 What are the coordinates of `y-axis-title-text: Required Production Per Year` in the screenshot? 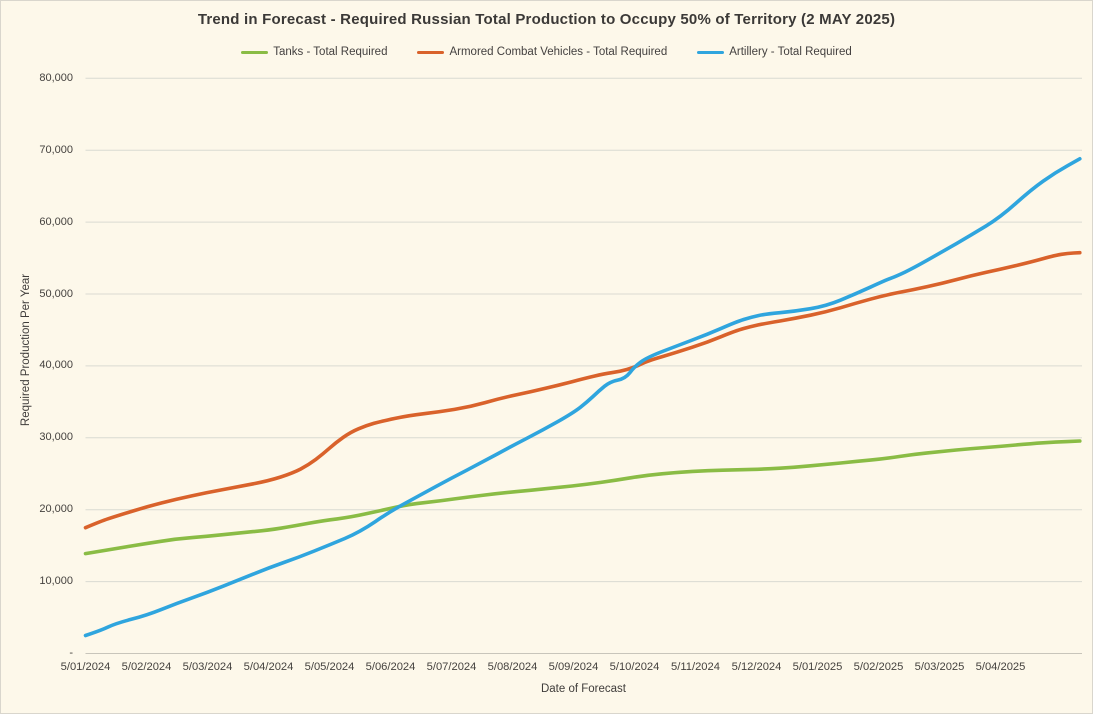 It's located at (26, 350).